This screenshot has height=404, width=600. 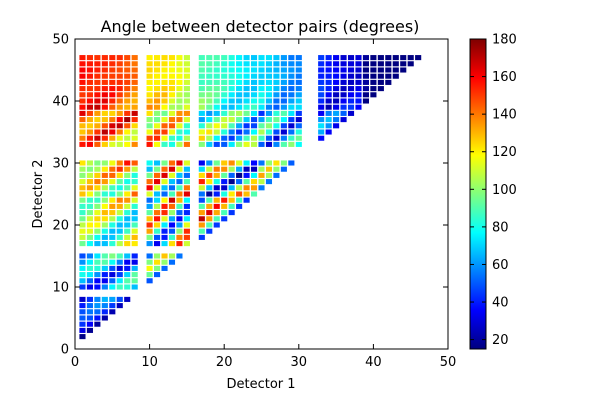 I want to click on colorbar-tick-label: 60, so click(x=500, y=265).